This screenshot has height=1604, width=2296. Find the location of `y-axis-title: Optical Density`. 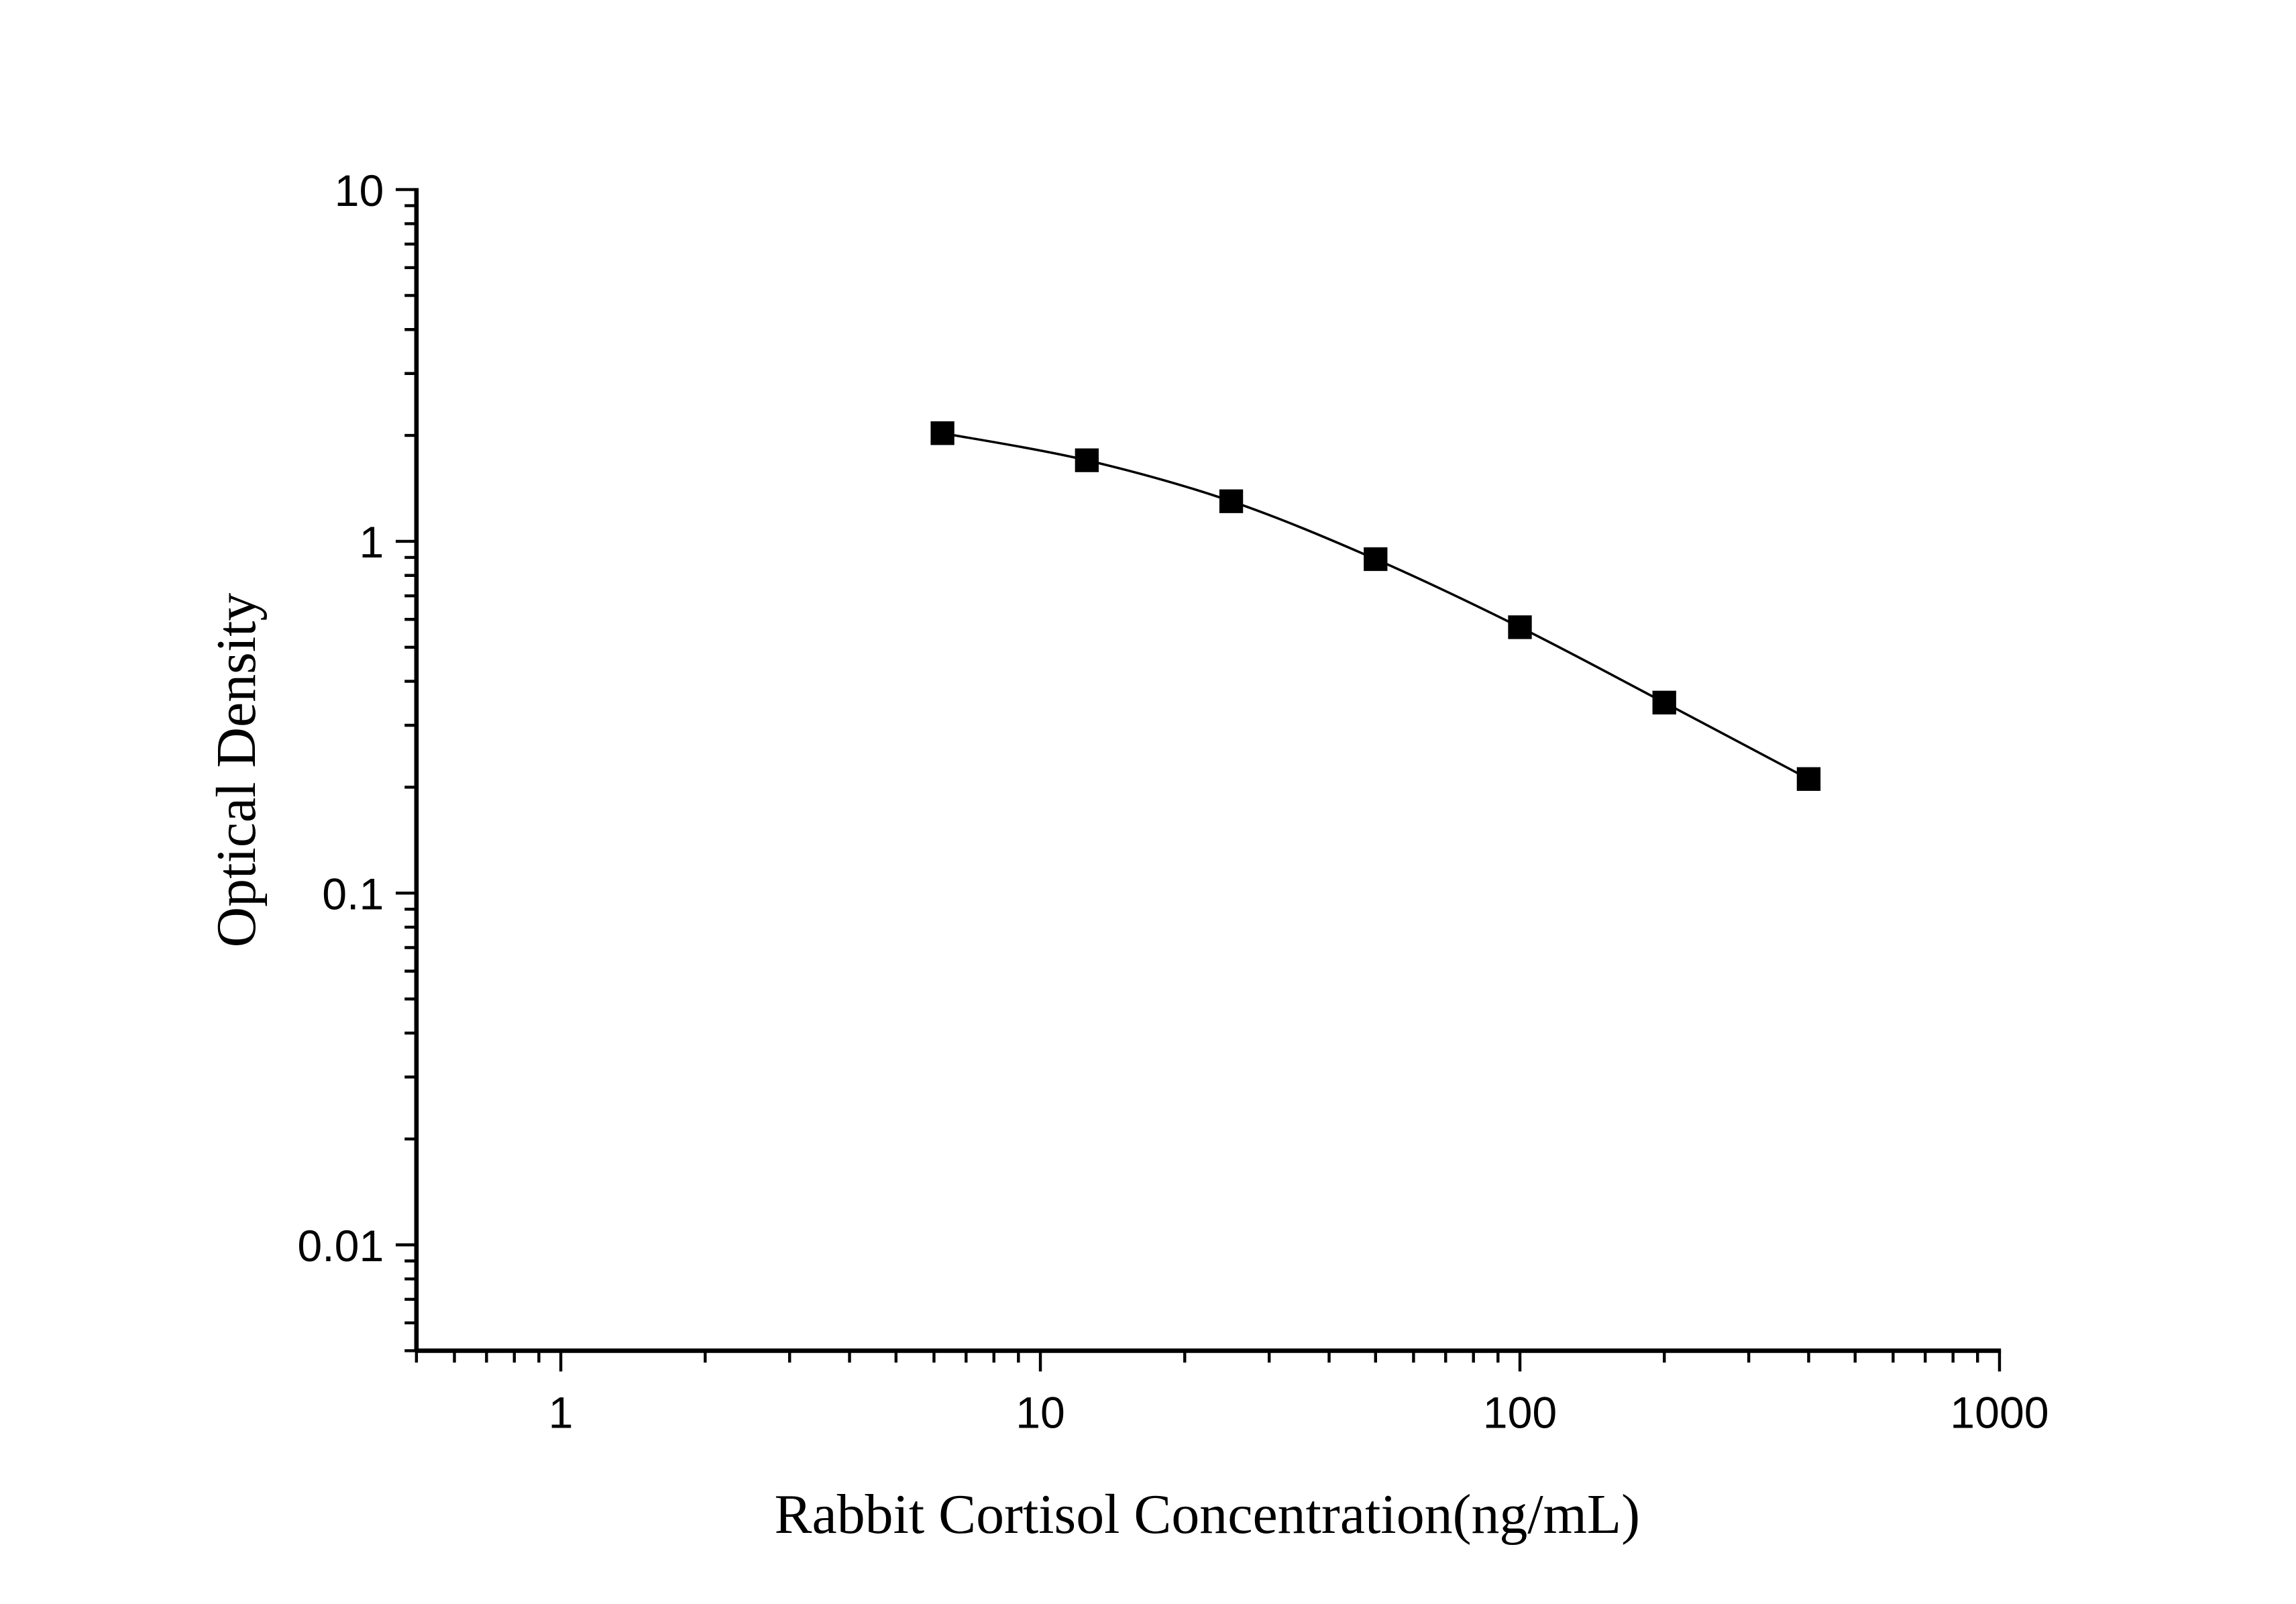

y-axis-title: Optical Density is located at coordinates (237, 771).